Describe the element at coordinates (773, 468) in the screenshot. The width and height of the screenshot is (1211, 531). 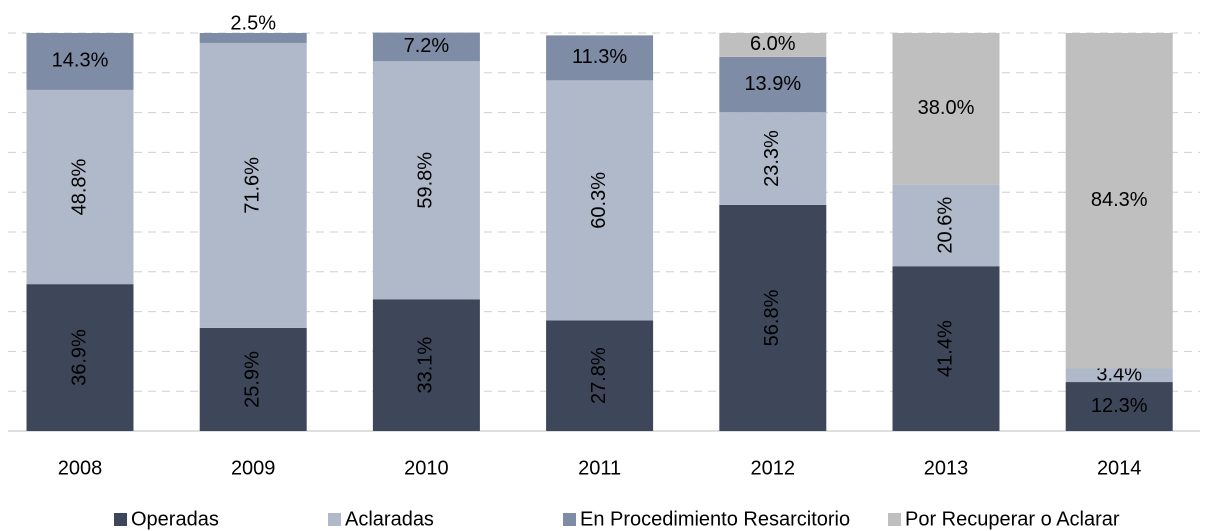
I see `x-tick-label: 2012` at that location.